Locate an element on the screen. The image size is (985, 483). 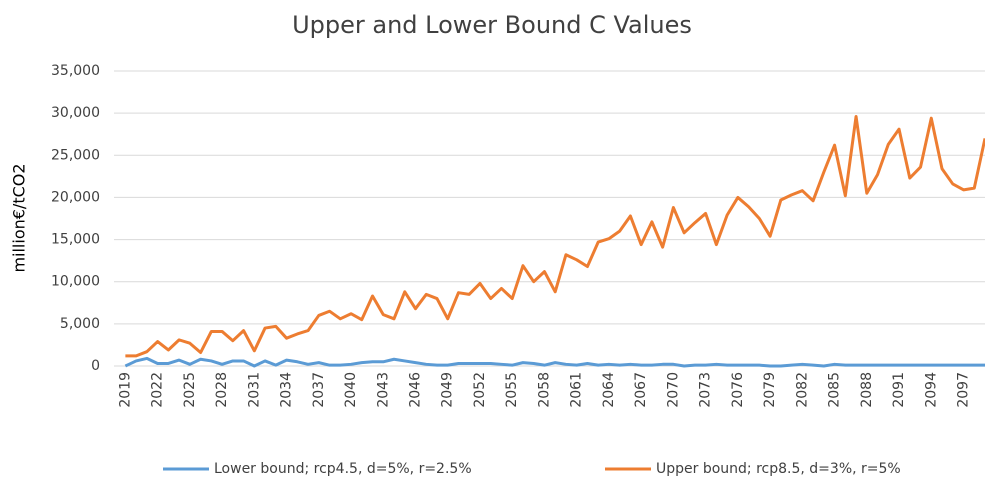
x-tick-label: 2079 is located at coordinates (770, 390).